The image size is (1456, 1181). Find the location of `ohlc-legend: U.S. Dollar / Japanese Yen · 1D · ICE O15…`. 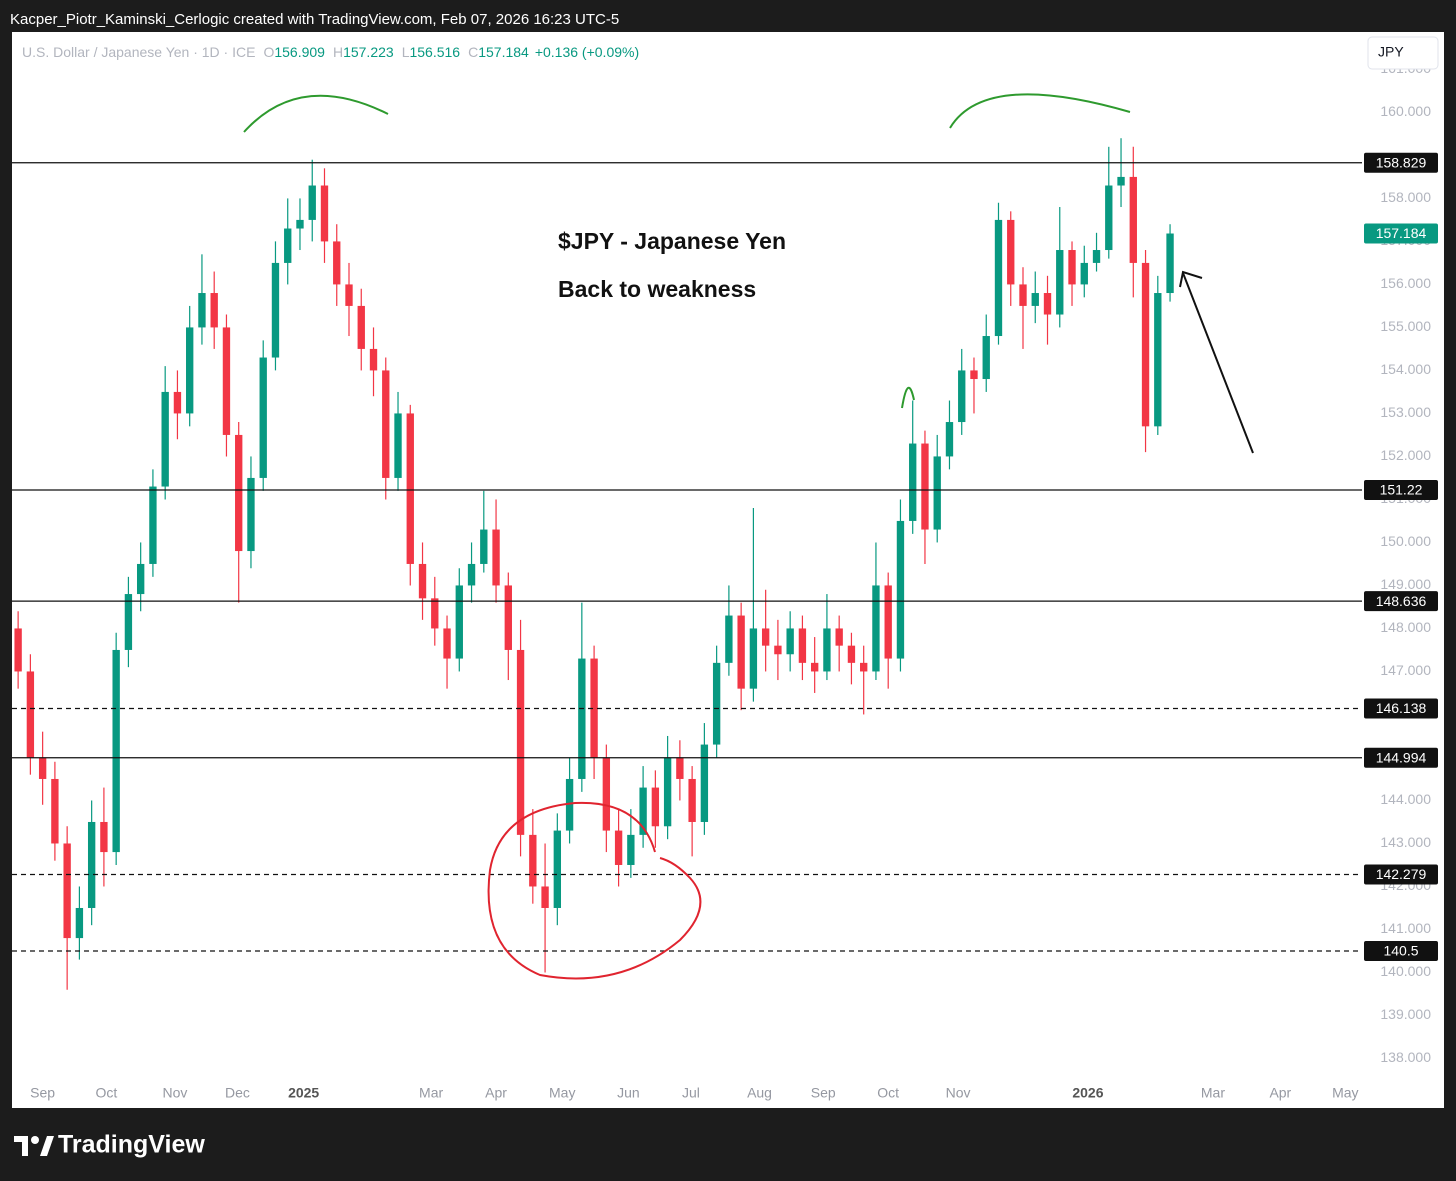

ohlc-legend: U.S. Dollar / Japanese Yen · 1D · ICE O15… is located at coordinates (330, 52).